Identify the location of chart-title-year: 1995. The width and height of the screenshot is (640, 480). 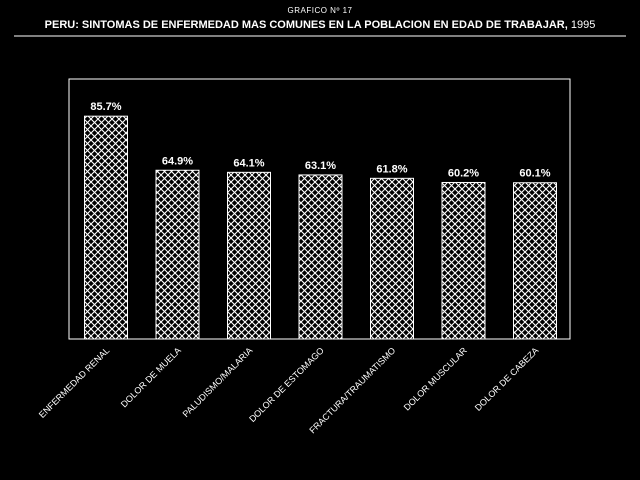
(583, 25).